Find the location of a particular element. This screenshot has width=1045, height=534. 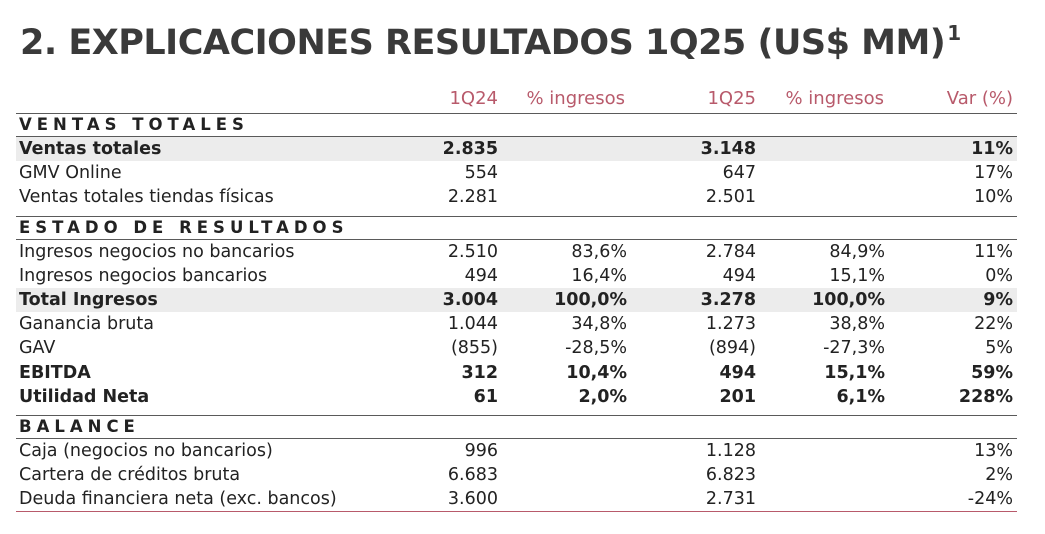

cell-var: 2% is located at coordinates (999, 475).